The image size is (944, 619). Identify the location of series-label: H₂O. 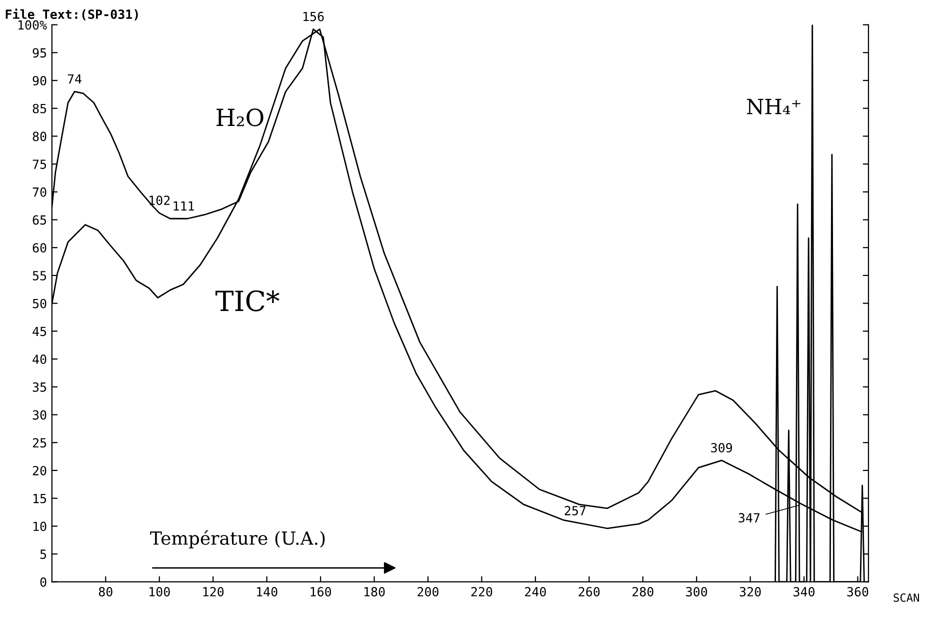
(240, 117).